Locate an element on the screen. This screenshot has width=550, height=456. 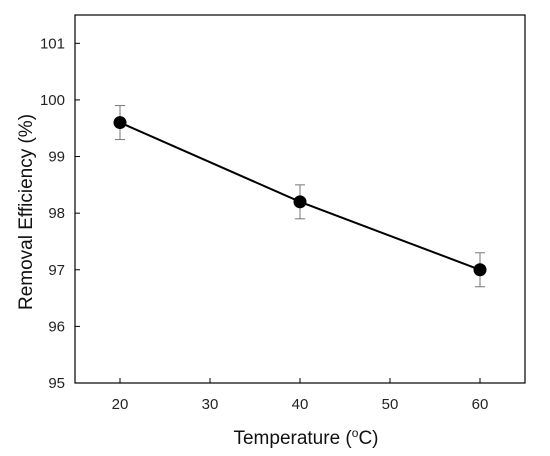
y-tick-label: 96 is located at coordinates (56, 326).